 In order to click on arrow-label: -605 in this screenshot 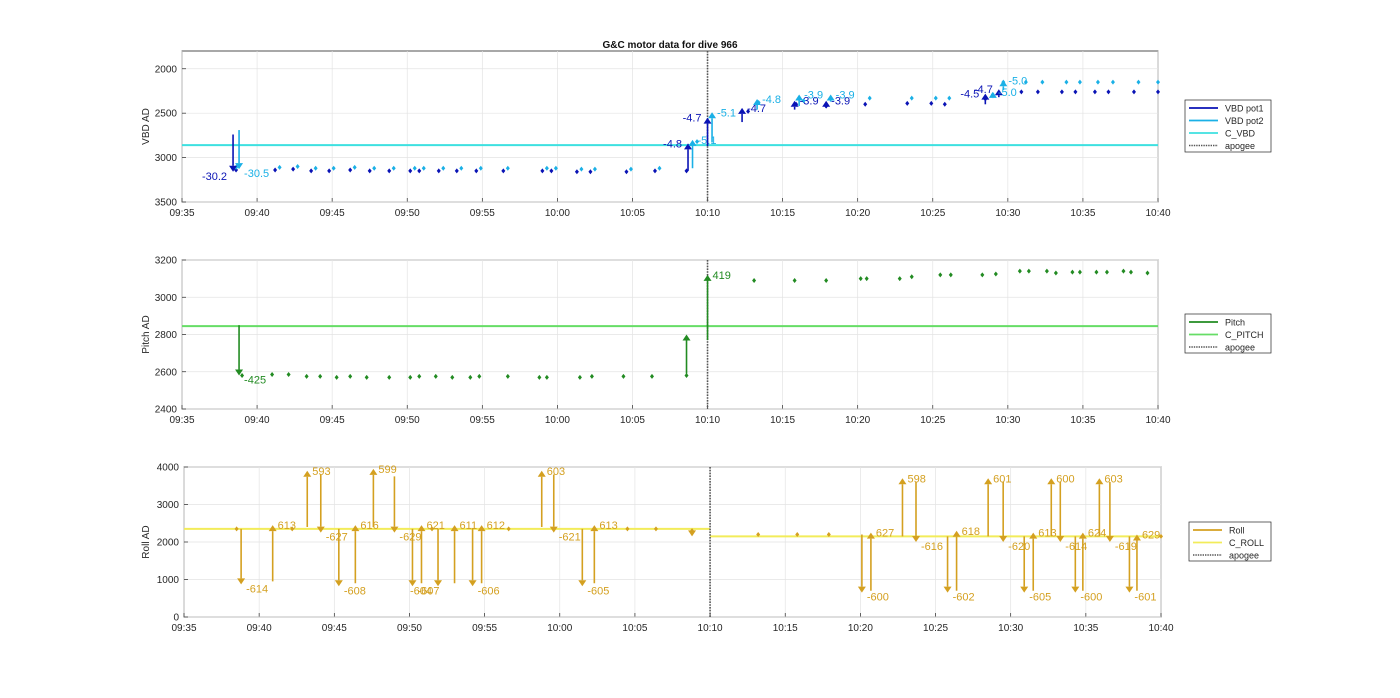, I will do `click(598, 591)`.